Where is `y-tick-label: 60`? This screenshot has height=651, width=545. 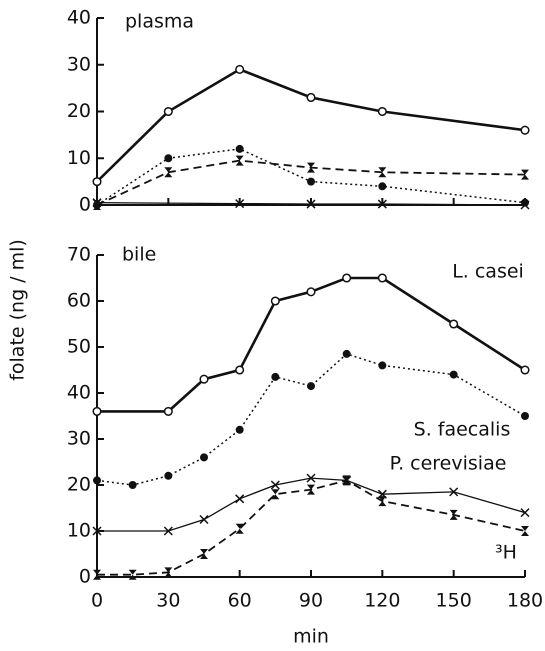 y-tick-label: 60 is located at coordinates (79, 301).